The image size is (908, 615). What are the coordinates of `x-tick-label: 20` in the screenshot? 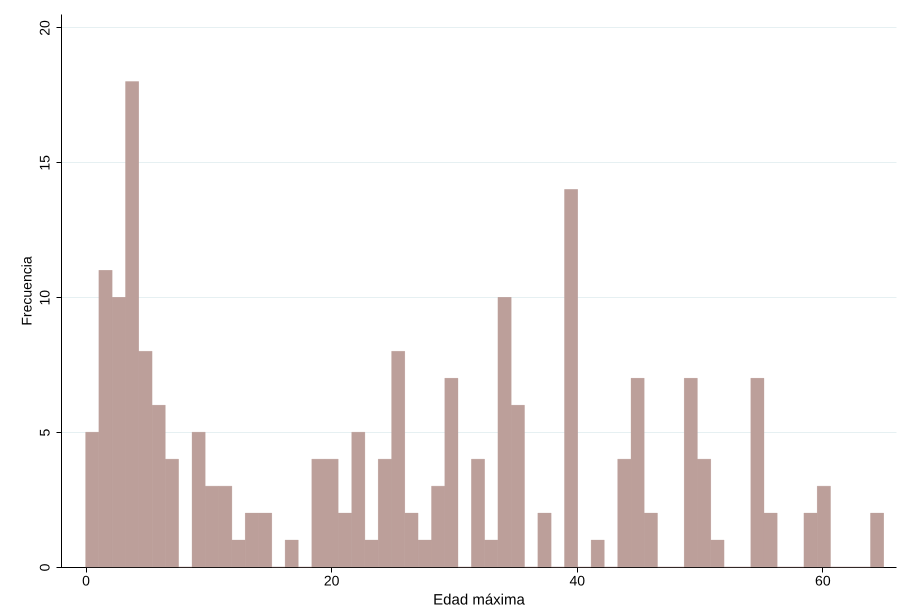 It's located at (332, 580).